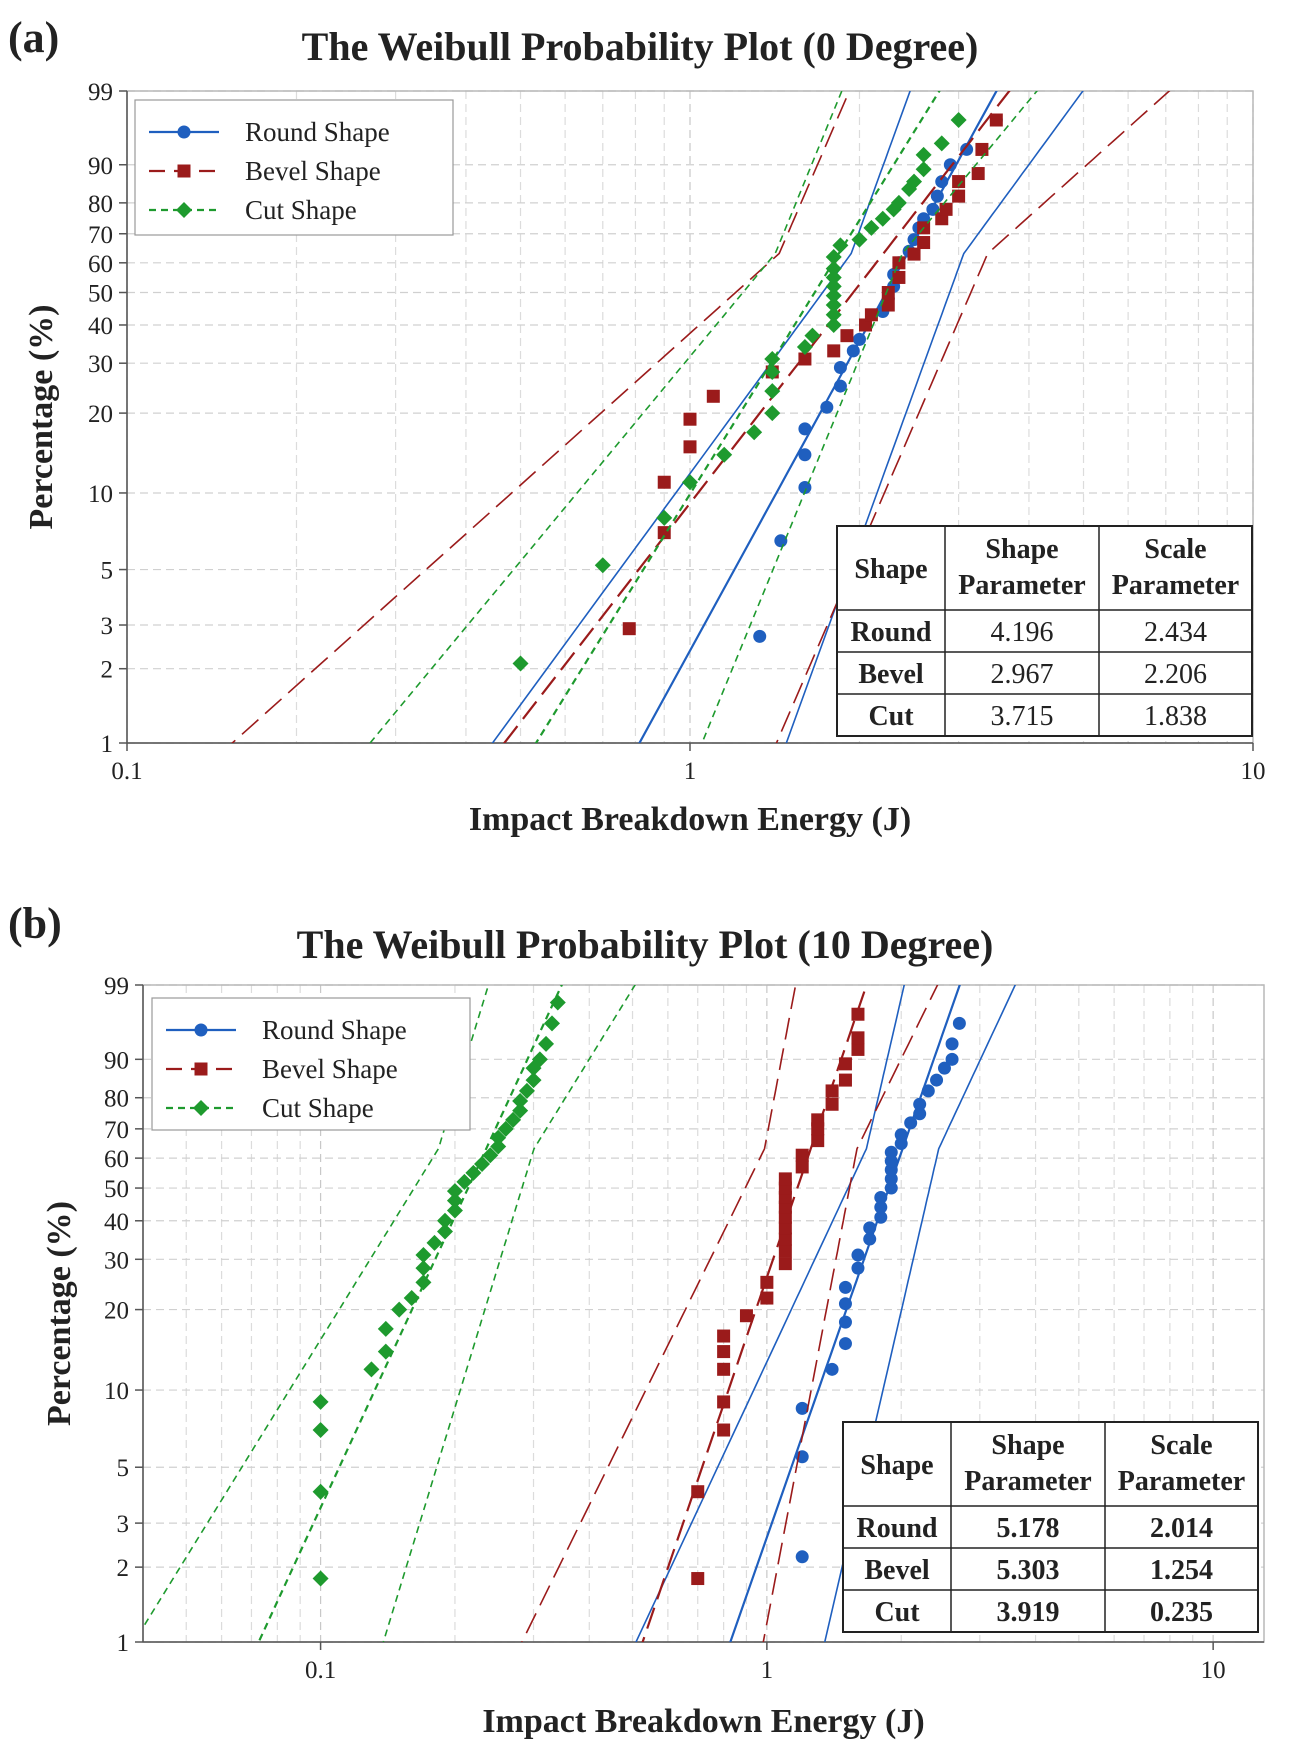  What do you see at coordinates (1181, 1612) in the screenshot?
I see `table-cell: 0.235` at bounding box center [1181, 1612].